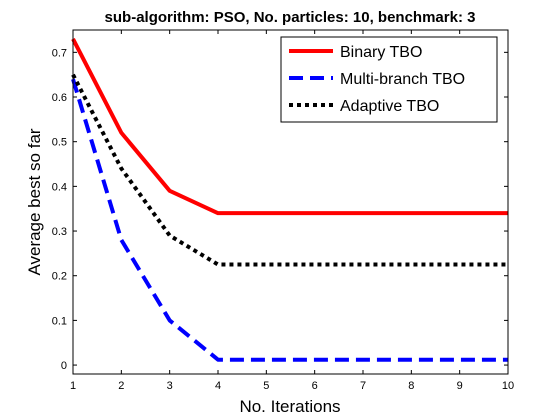  Describe the element at coordinates (381, 52) in the screenshot. I see `legend-label-1: Binary TBO` at that location.